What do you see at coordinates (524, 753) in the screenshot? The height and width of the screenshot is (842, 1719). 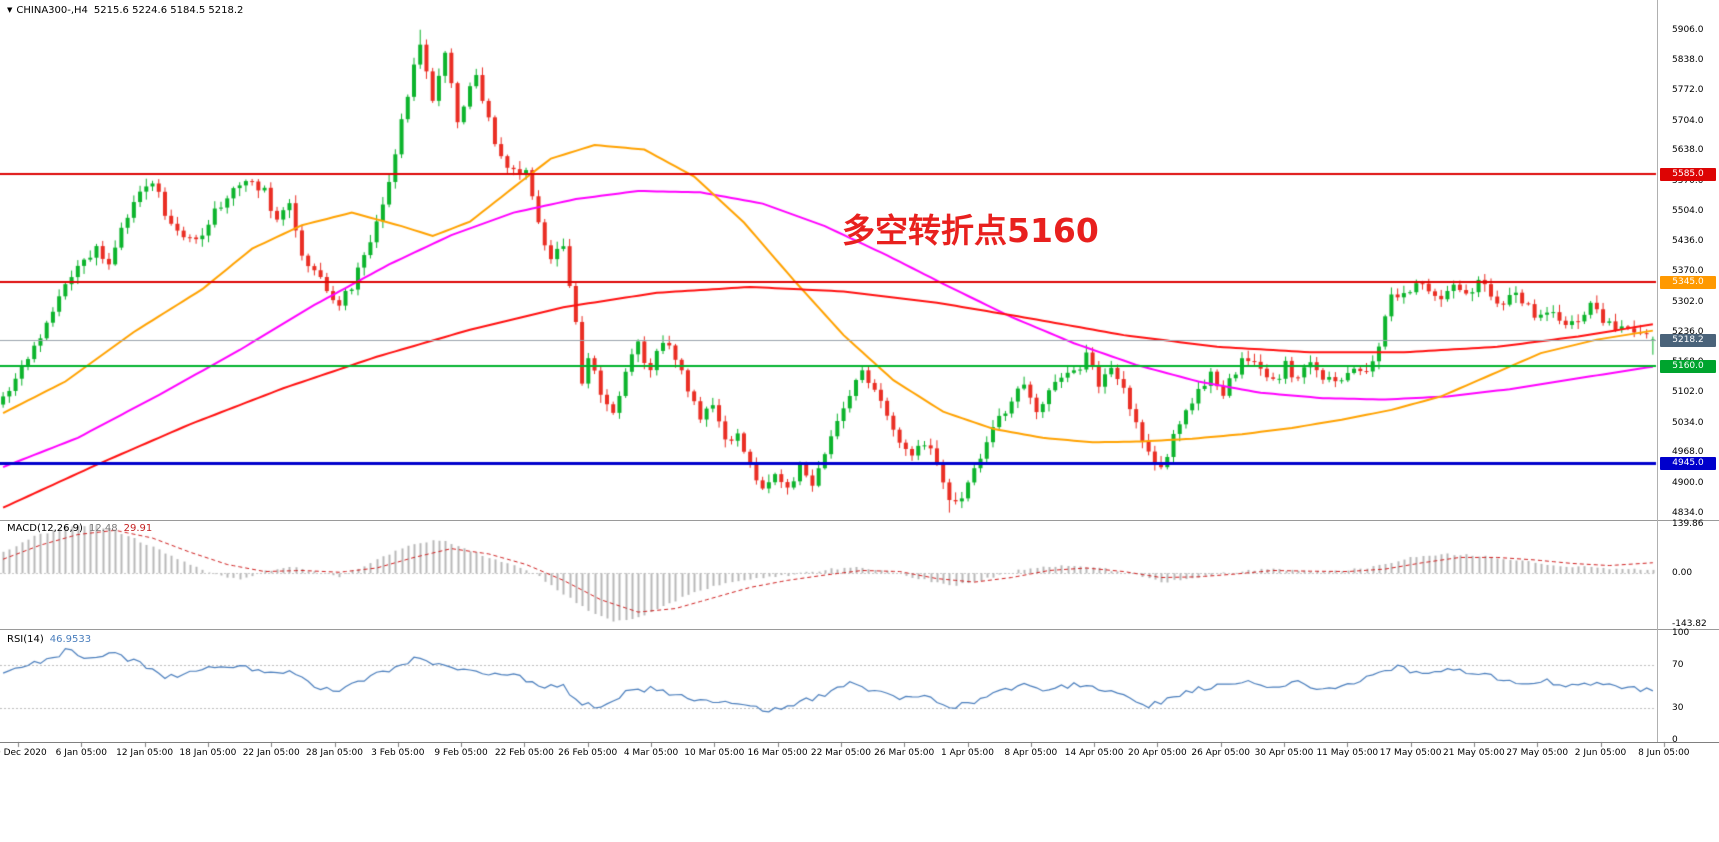 I see `time-axis-label: 22 Feb 05:00` at bounding box center [524, 753].